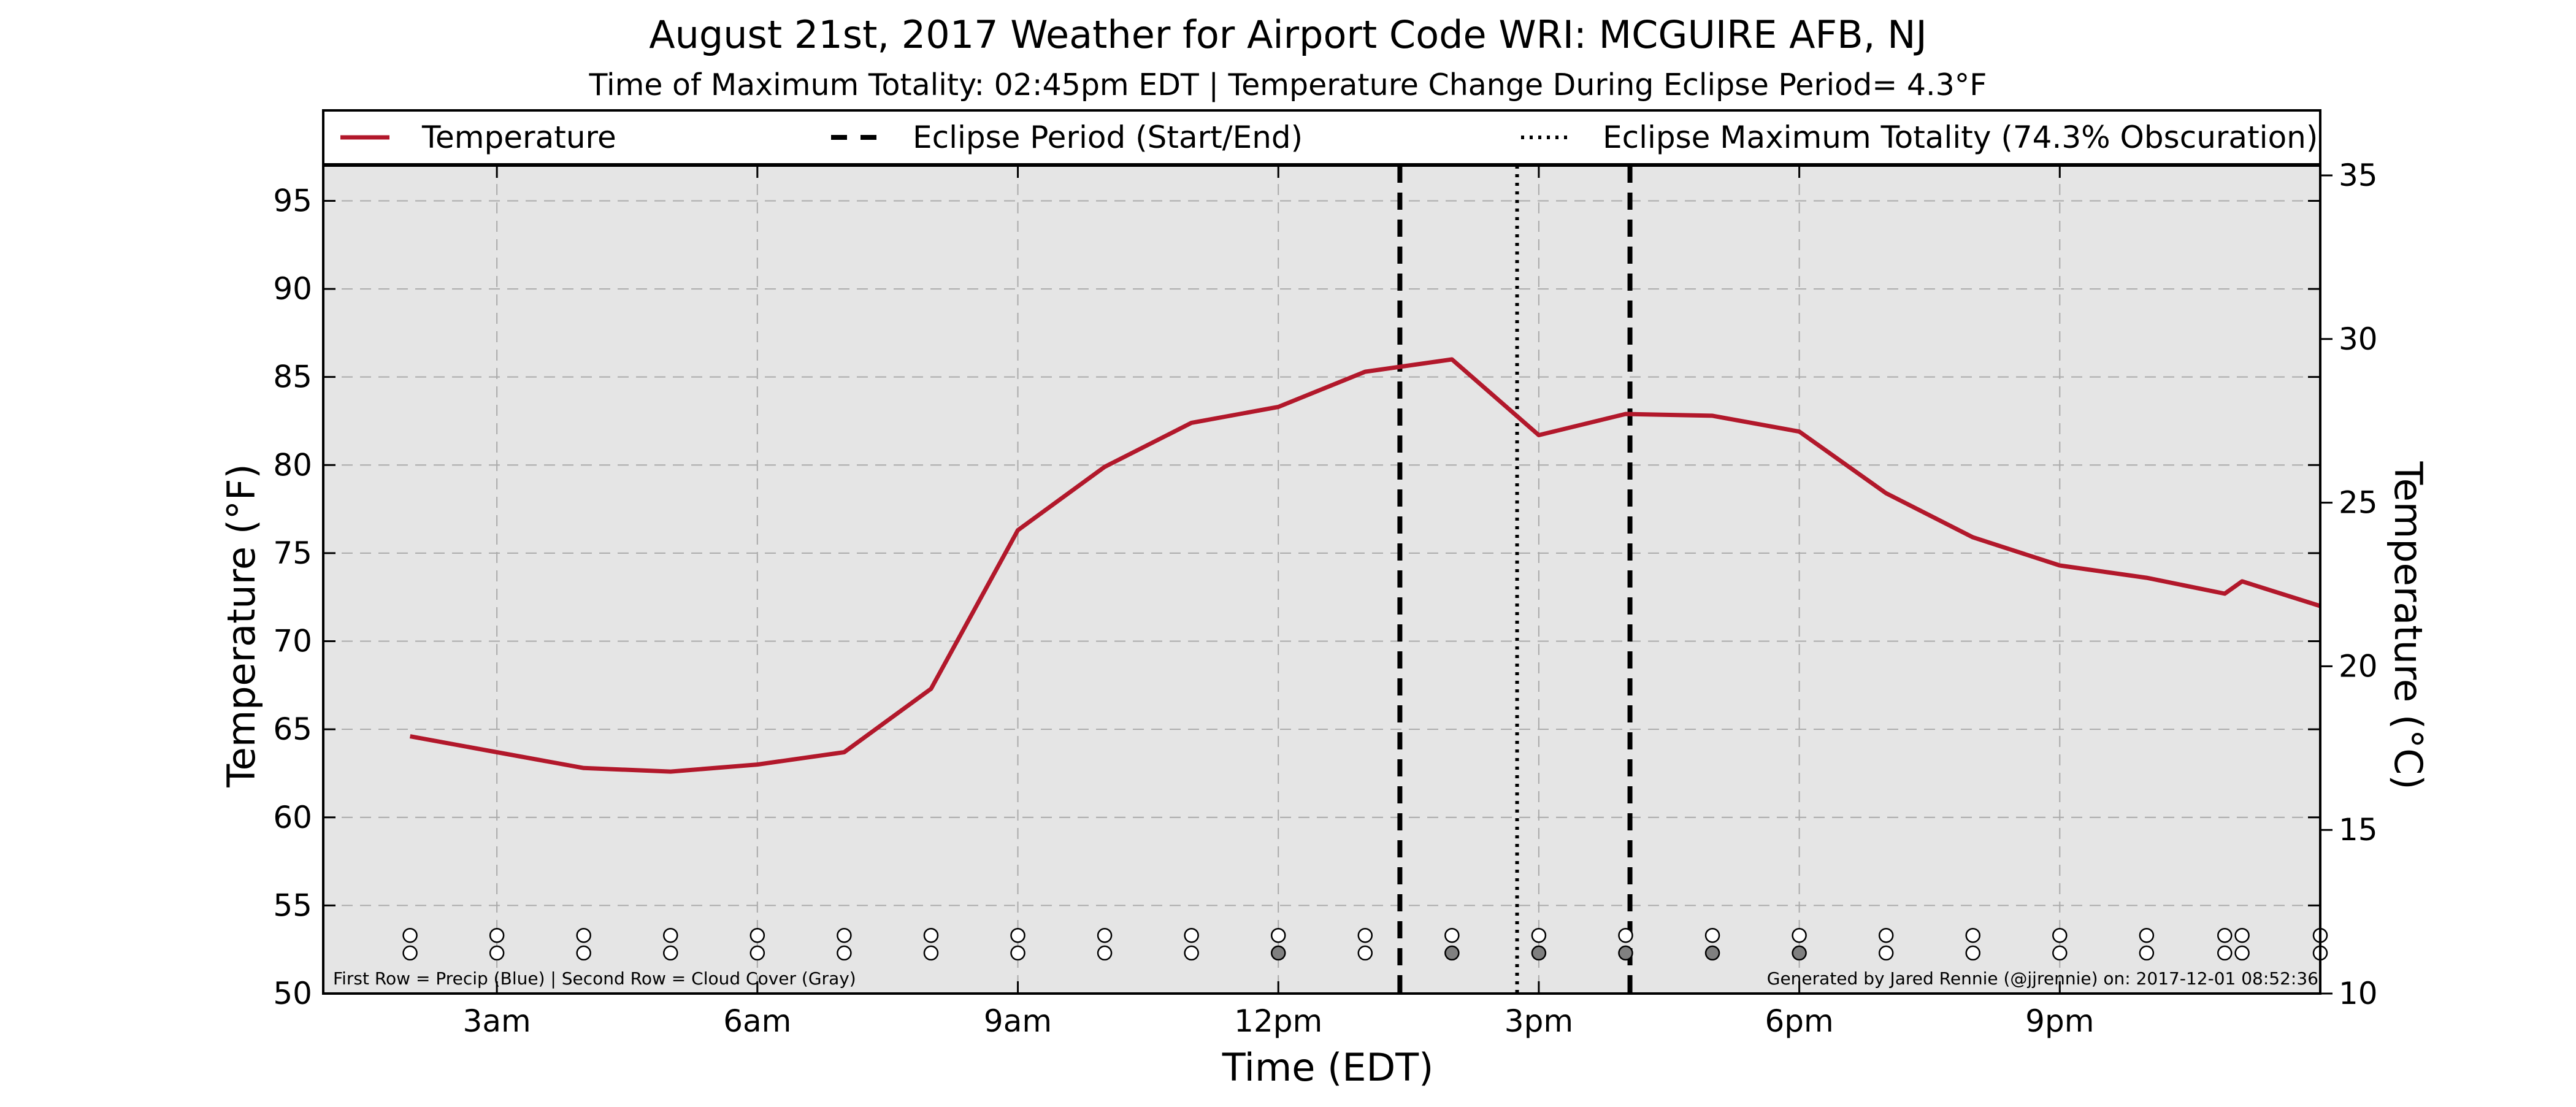  I want to click on y-tick-label-left: 95, so click(292, 200).